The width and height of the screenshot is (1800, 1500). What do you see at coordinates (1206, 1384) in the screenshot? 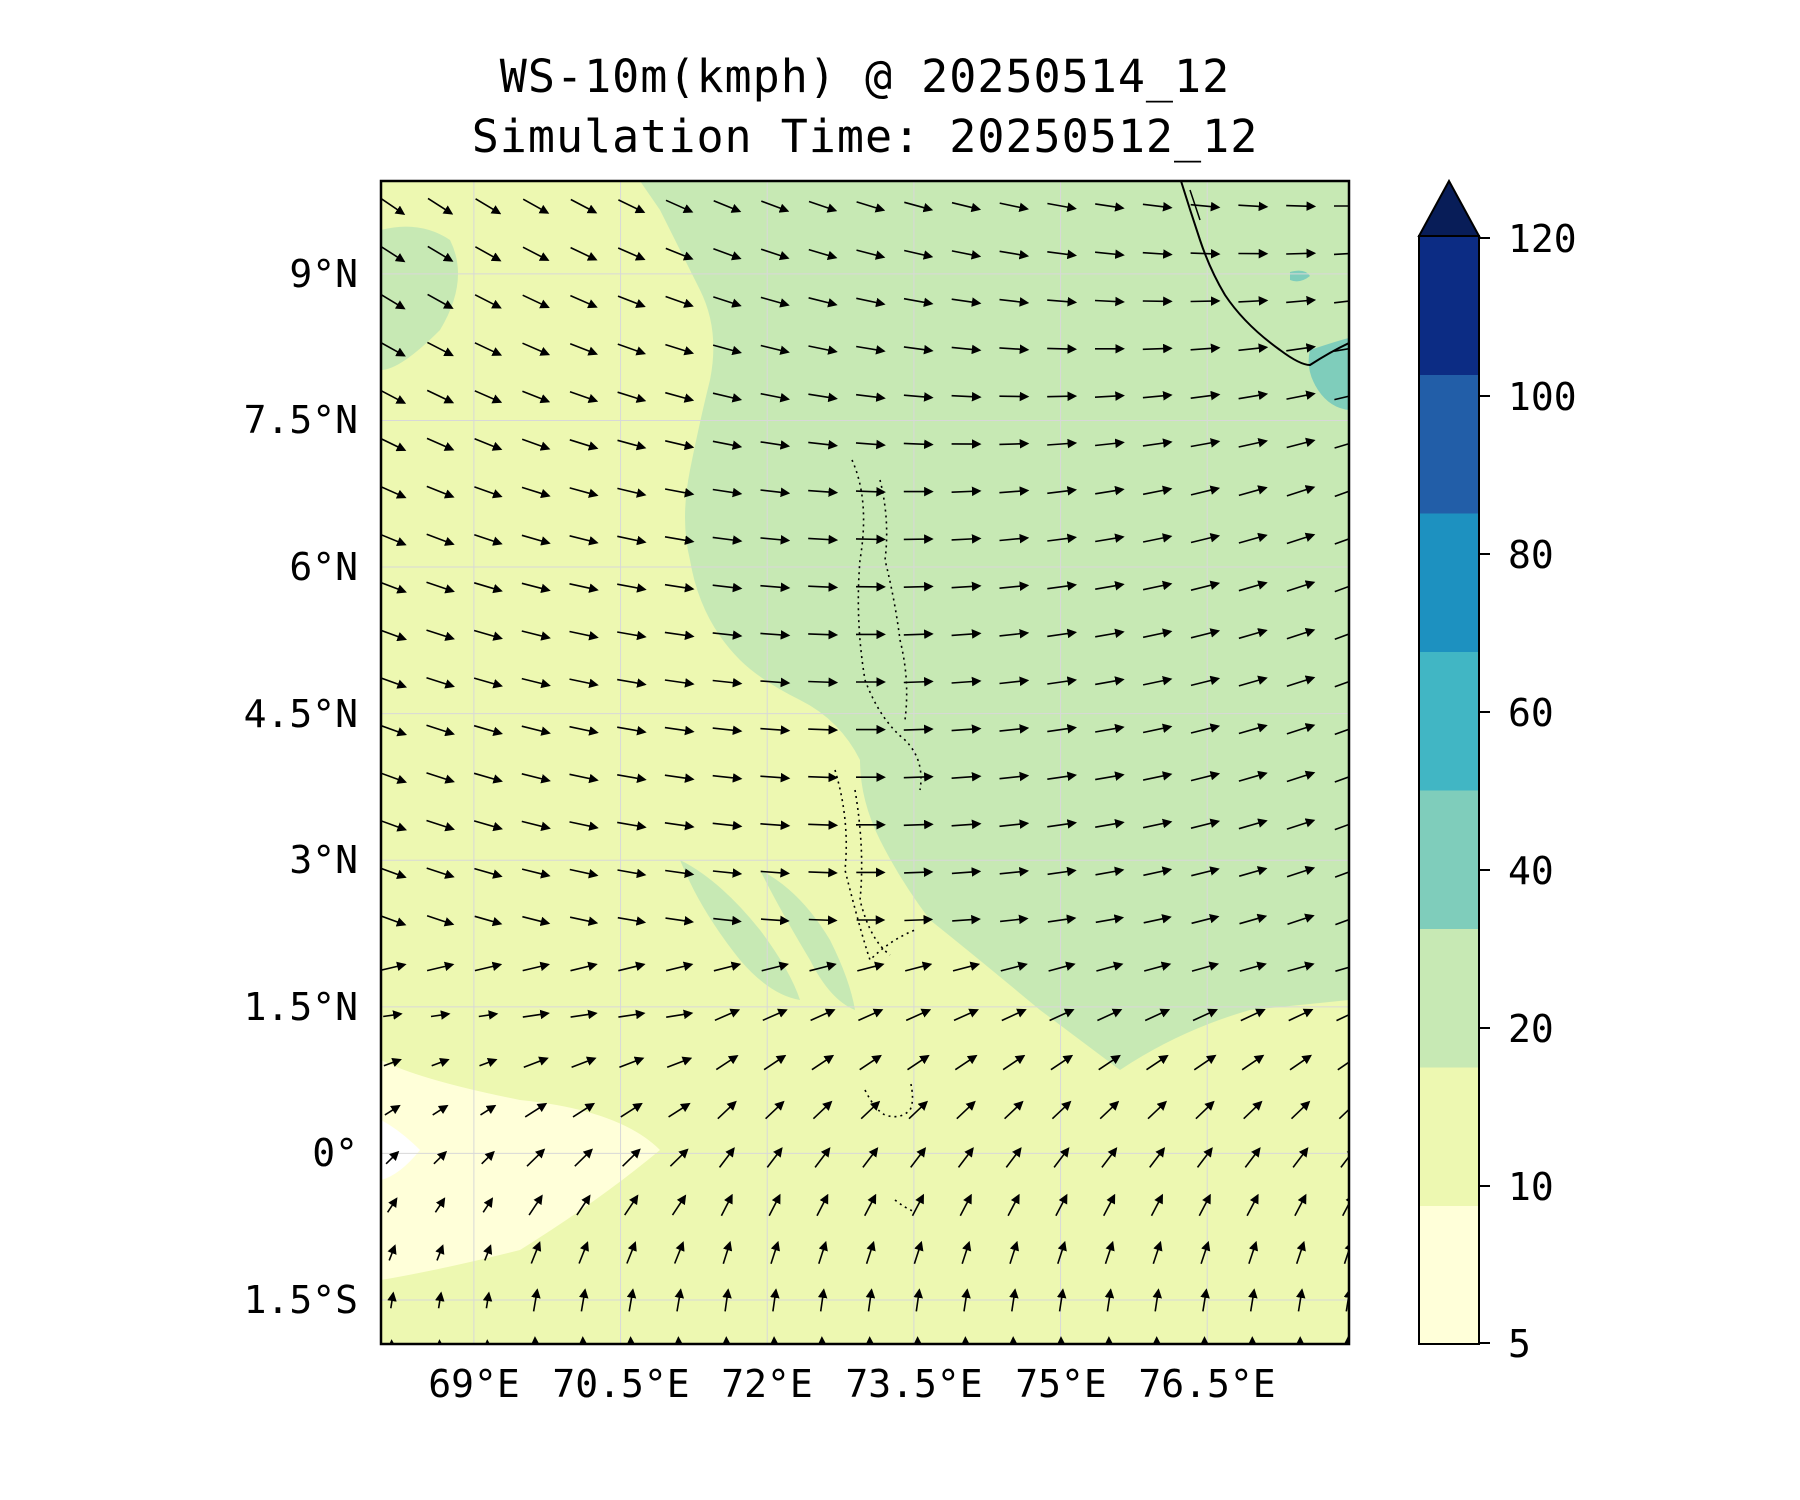
I see `lon-label: 76.5°E` at bounding box center [1206, 1384].